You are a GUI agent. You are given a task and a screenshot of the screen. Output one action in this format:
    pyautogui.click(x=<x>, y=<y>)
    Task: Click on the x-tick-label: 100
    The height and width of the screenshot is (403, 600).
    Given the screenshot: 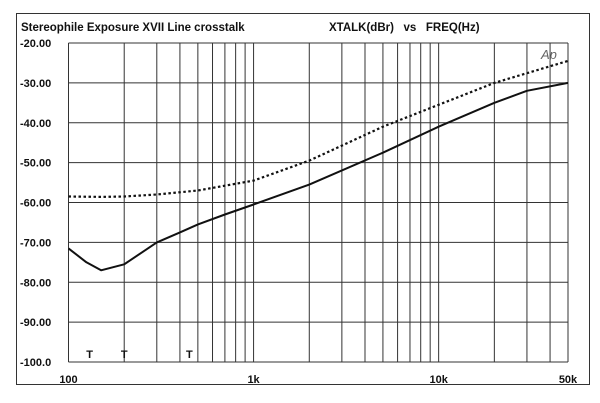 What is the action you would take?
    pyautogui.click(x=68, y=380)
    